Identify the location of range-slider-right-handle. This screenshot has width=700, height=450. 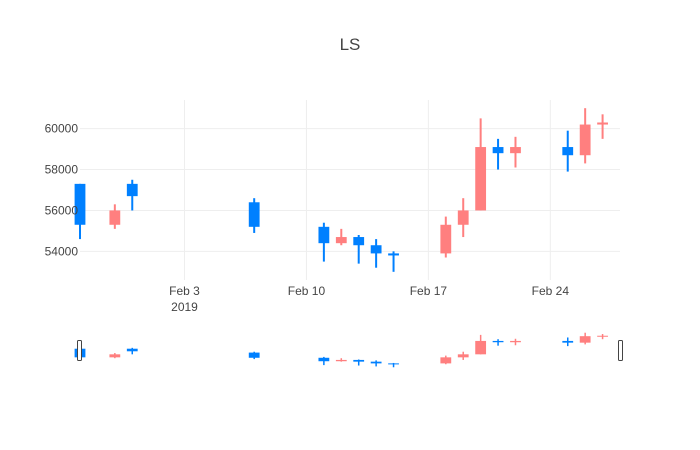
(620, 350).